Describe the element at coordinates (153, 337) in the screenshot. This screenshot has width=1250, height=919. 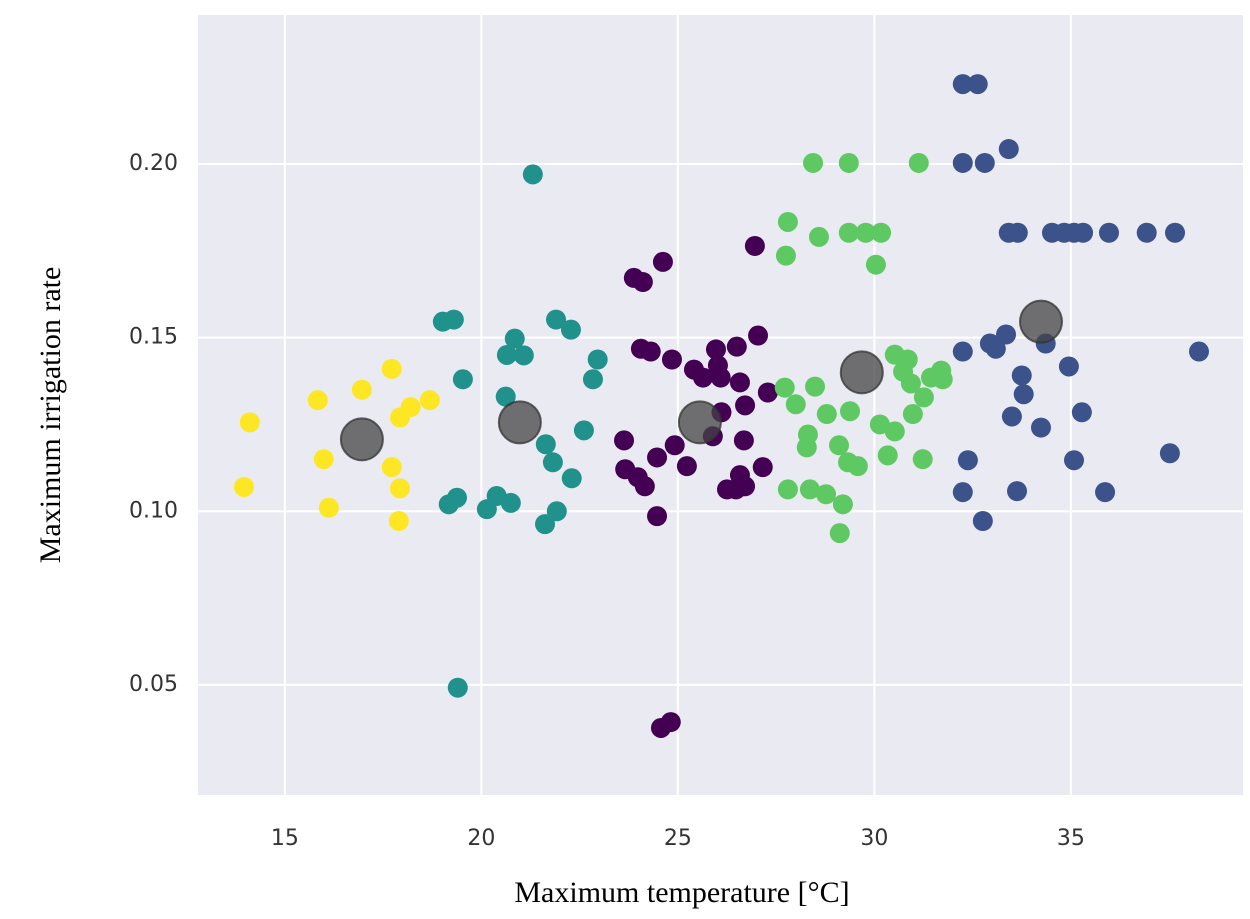
I see `y-tick-label: 0.15` at that location.